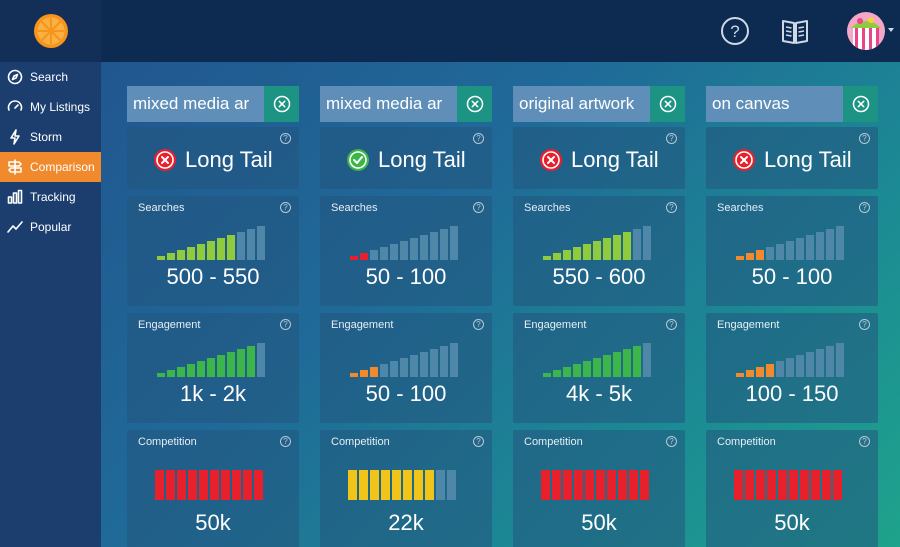  I want to click on keyword-input: original artwork, so click(581, 104).